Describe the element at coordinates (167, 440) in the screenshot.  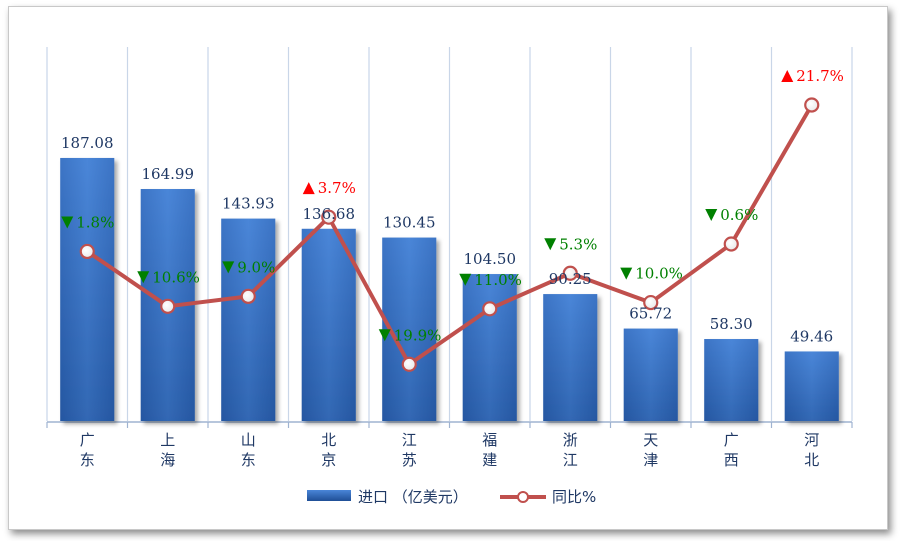
I see `category-label-1-0: 上` at that location.